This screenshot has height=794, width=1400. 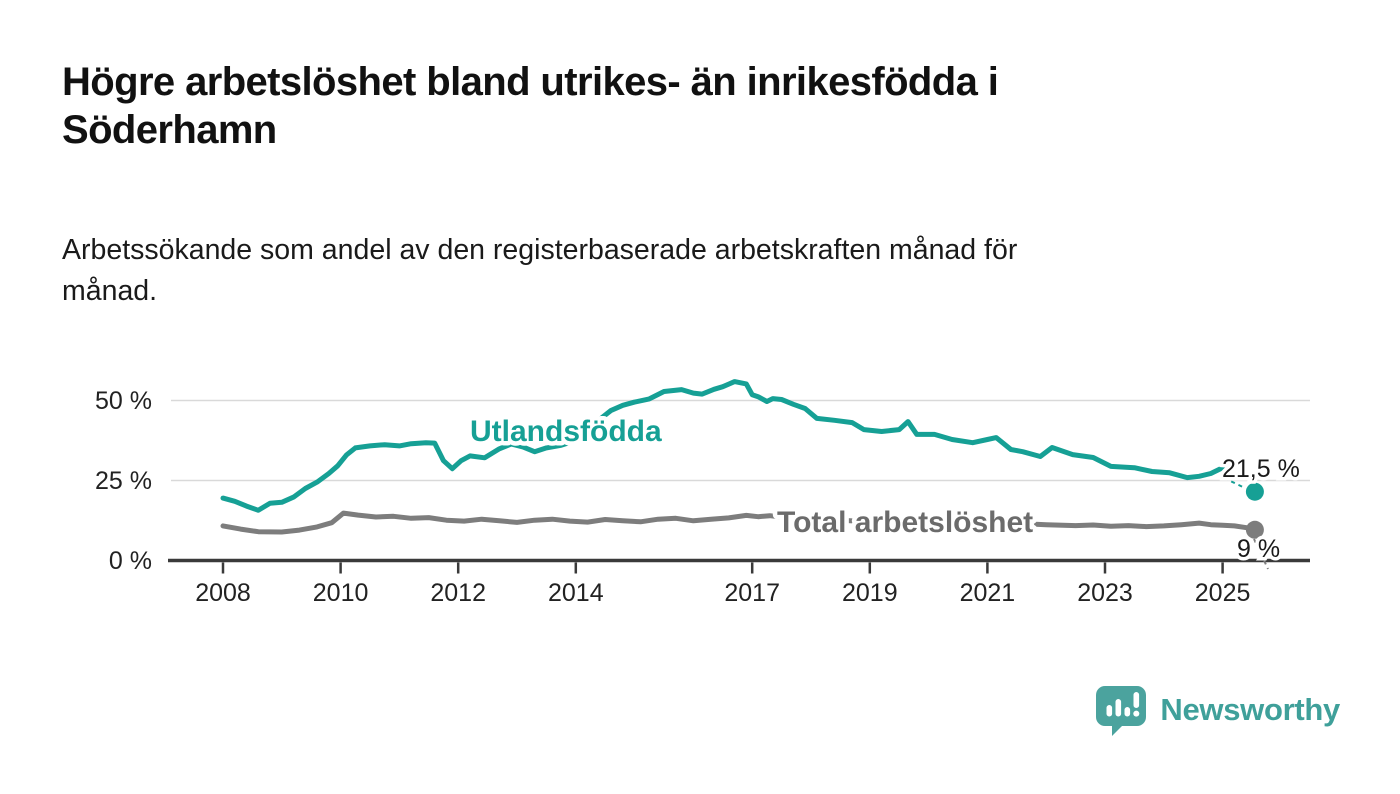 What do you see at coordinates (988, 593) in the screenshot?
I see `x-axis-label: 2021` at bounding box center [988, 593].